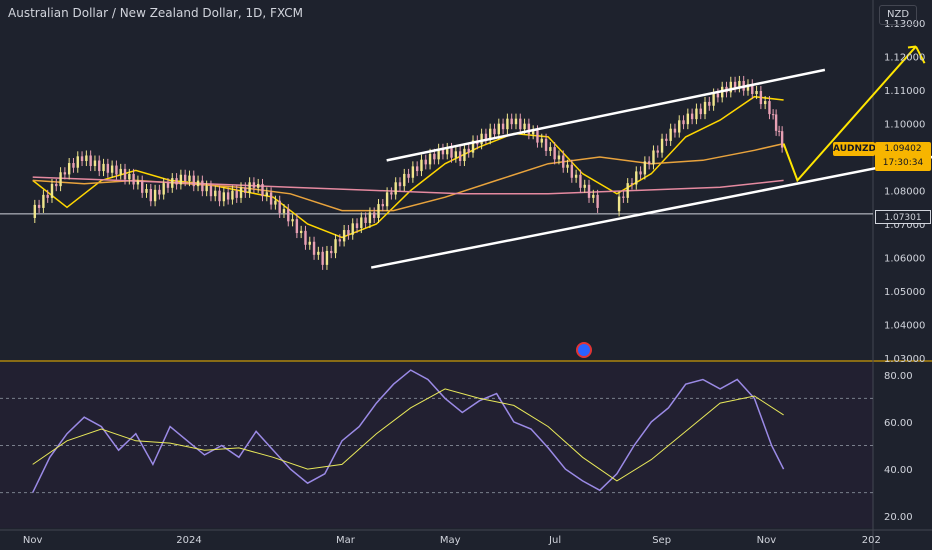 The height and width of the screenshot is (550, 932). Describe the element at coordinates (903, 163) in the screenshot. I see `countdown-timer: 17:30:34` at that location.